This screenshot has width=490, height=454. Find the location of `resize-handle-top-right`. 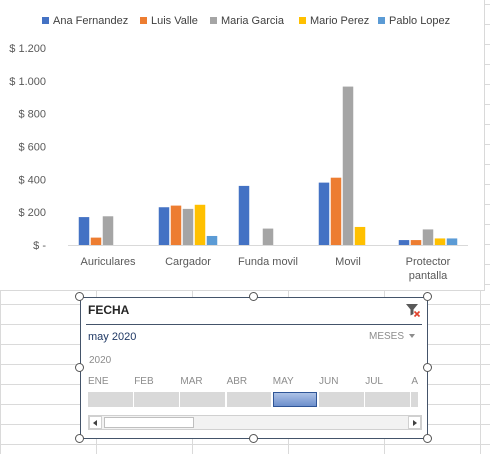

resize-handle-top-right is located at coordinates (427, 296).